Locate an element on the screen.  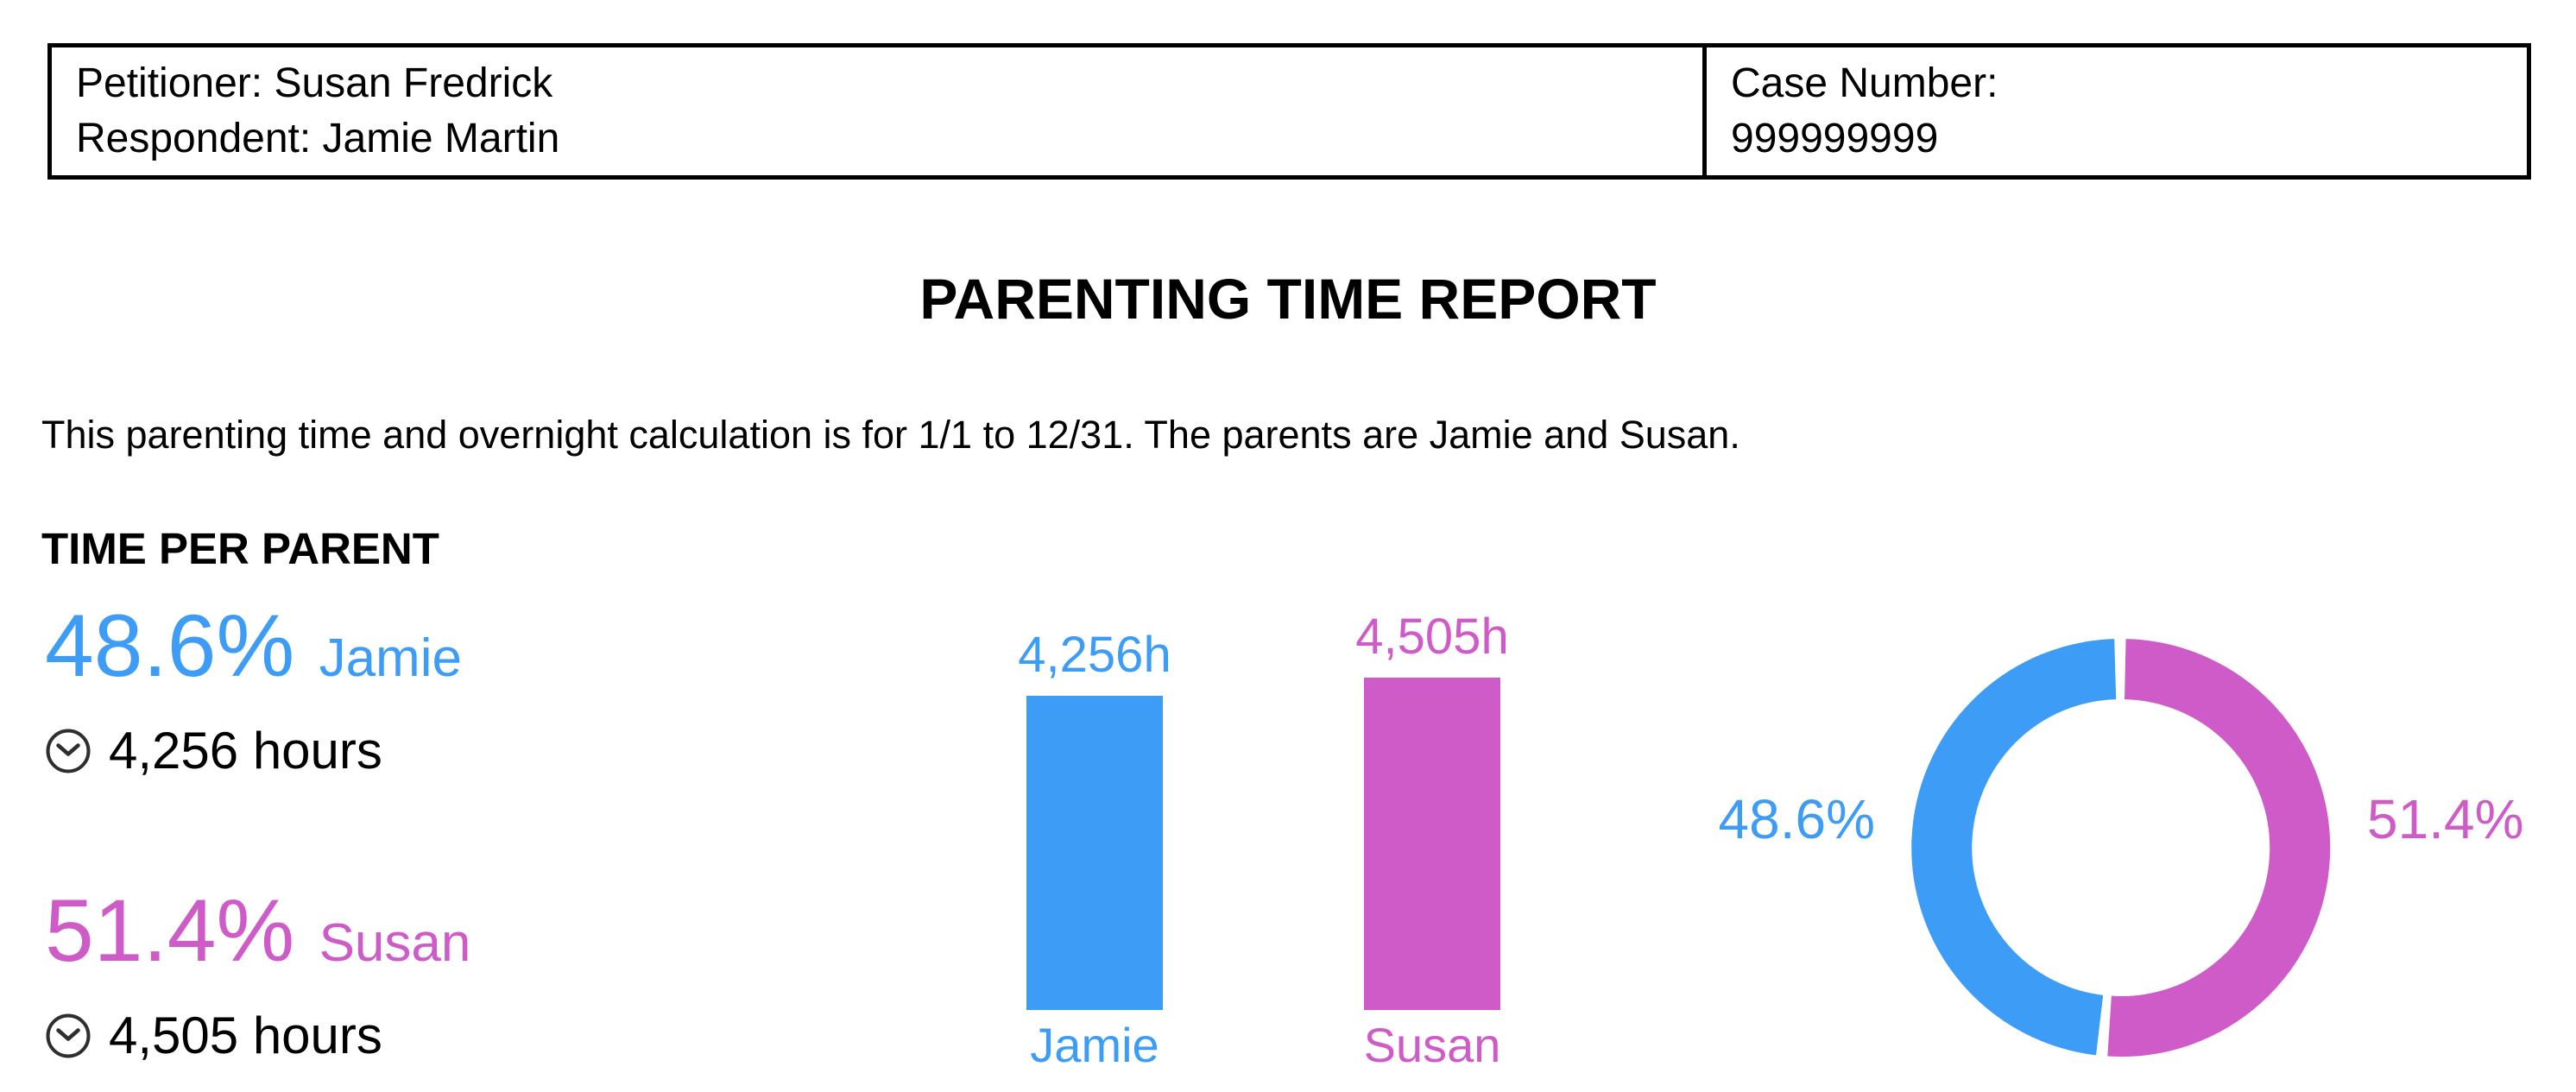
bar-column-jamie: 4,256h is located at coordinates (1094, 818).